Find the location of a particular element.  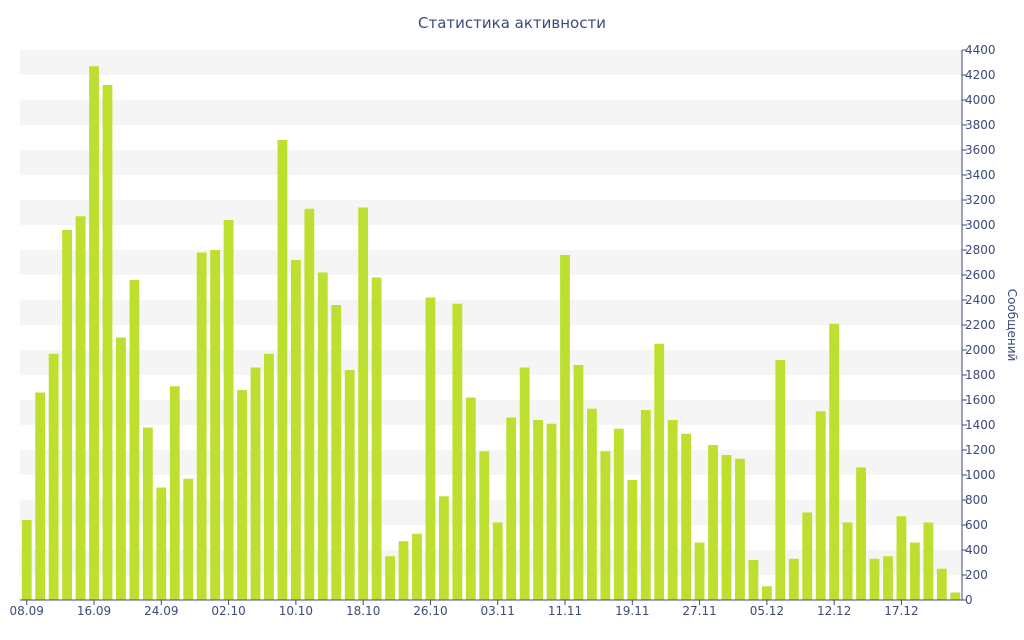

y-tick-label: 4000 is located at coordinates (980, 100).